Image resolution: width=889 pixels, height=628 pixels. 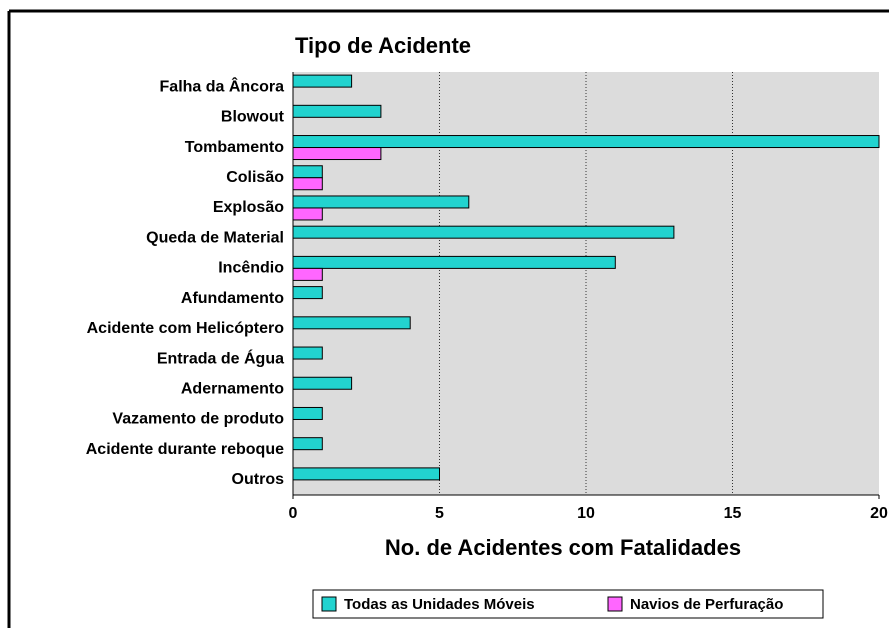 What do you see at coordinates (234, 147) in the screenshot?
I see `y-tick-label: Tombamento` at bounding box center [234, 147].